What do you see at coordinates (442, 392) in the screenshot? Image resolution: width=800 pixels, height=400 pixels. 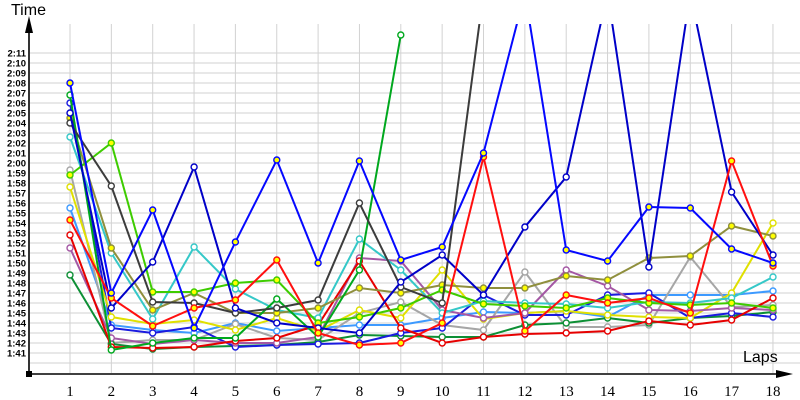 I see `x-tick-label: 10` at bounding box center [442, 392].